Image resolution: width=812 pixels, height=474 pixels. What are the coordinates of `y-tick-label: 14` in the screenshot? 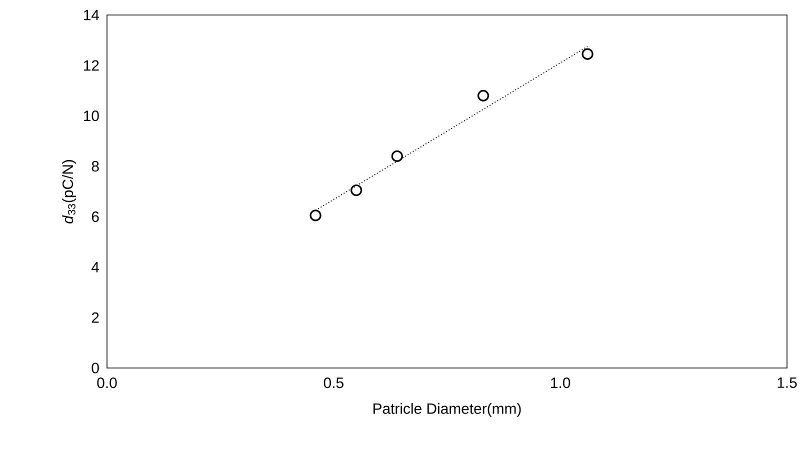 It's located at (92, 15).